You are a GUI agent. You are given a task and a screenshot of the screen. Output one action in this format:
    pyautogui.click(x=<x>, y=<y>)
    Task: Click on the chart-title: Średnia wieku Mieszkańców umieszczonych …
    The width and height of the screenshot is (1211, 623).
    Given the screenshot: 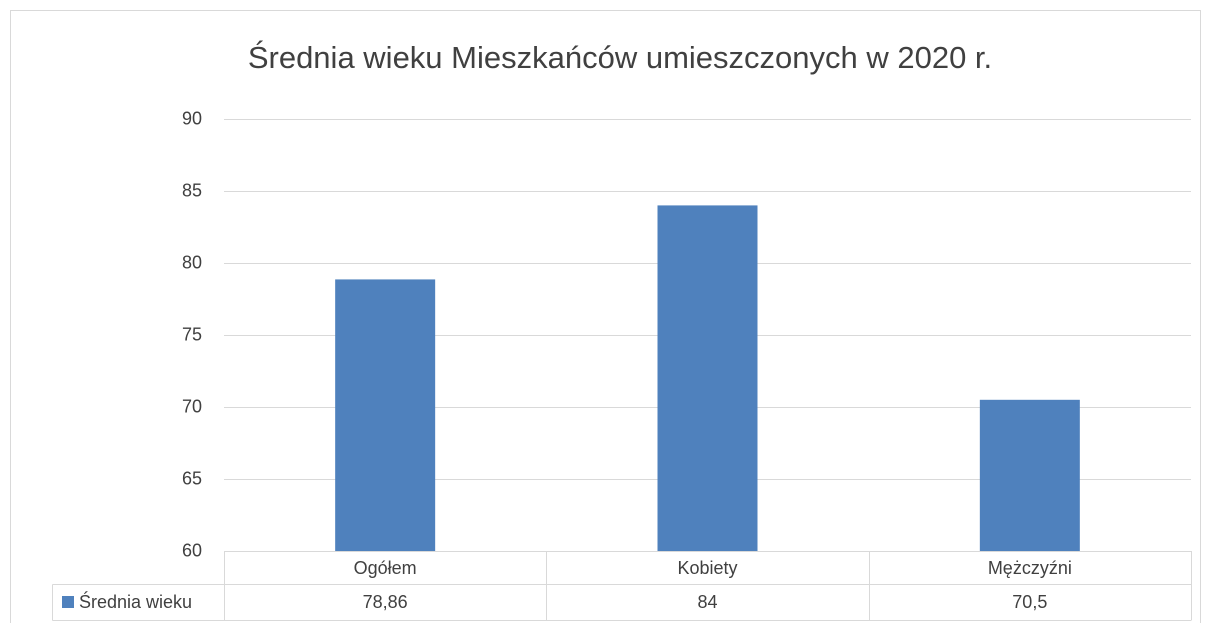 What is the action you would take?
    pyautogui.click(x=620, y=57)
    